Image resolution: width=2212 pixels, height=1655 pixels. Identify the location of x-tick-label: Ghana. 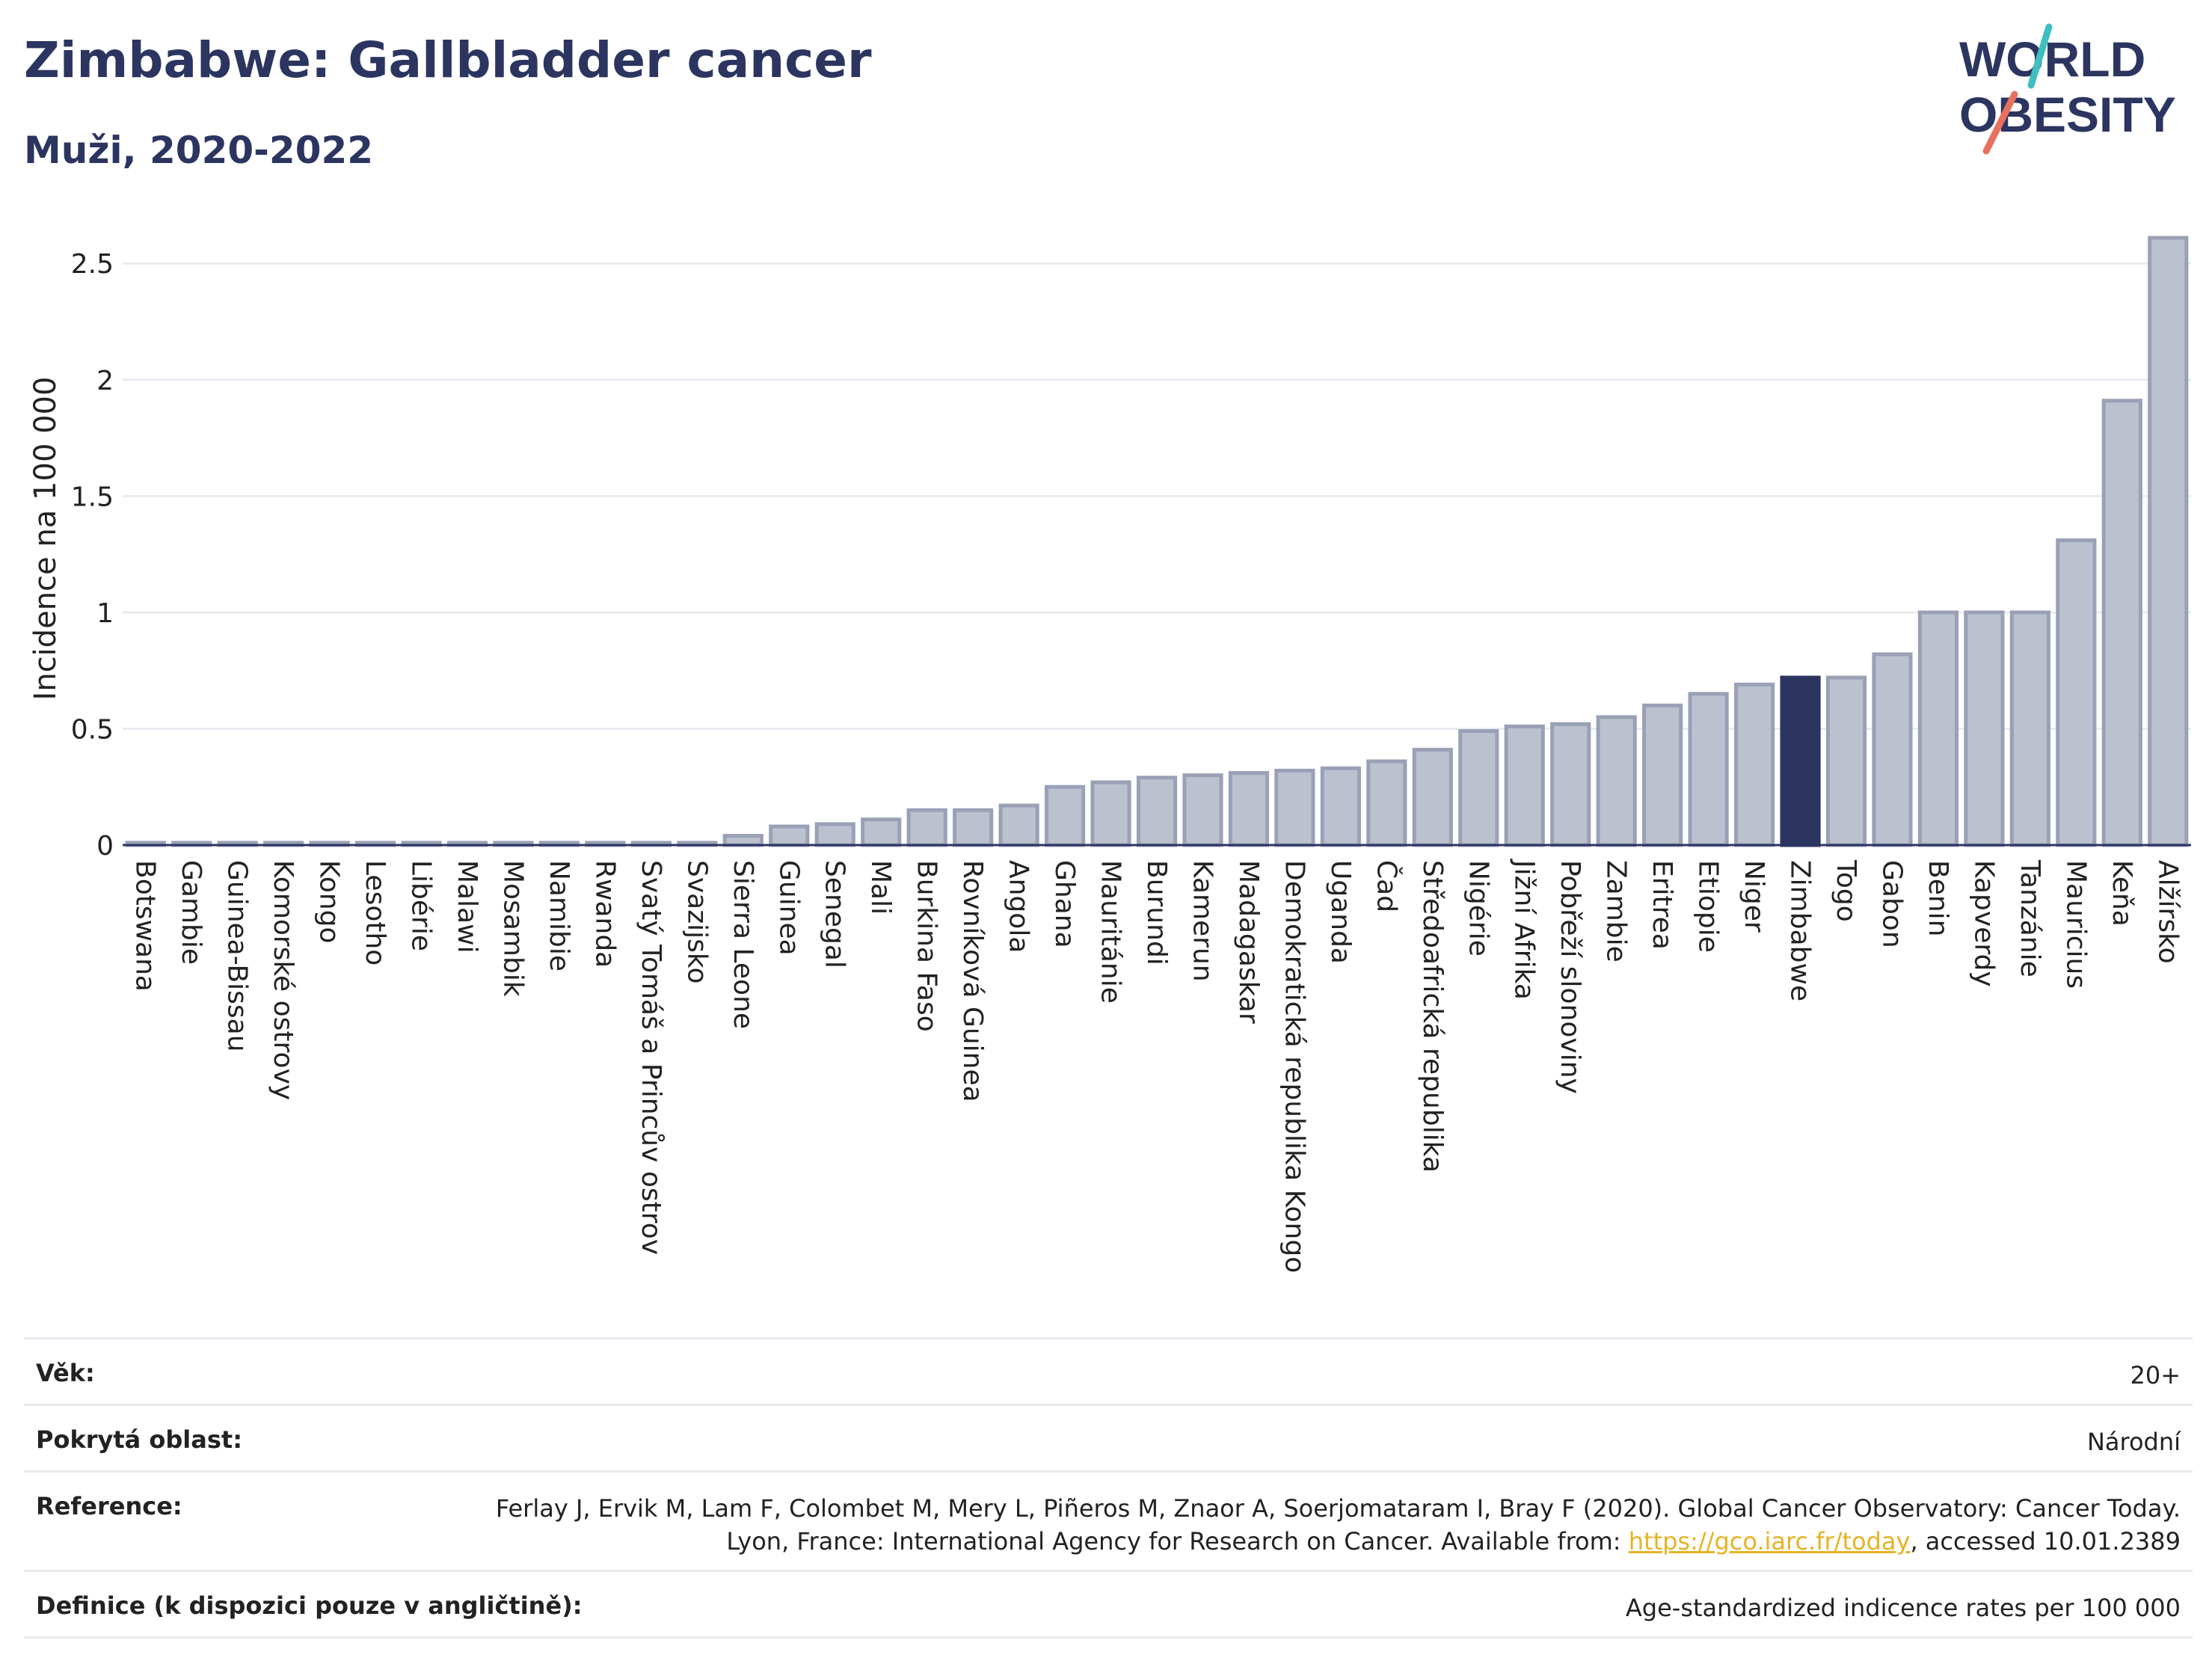
(1064, 904).